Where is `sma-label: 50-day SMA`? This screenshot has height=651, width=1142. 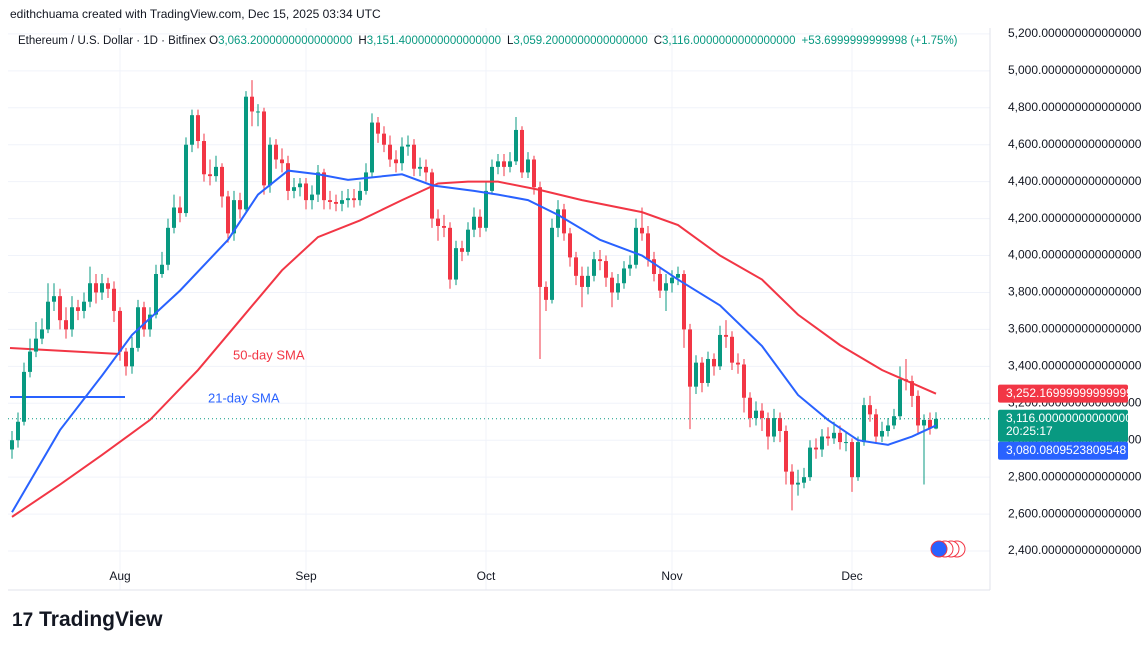 sma-label: 50-day SMA is located at coordinates (269, 354).